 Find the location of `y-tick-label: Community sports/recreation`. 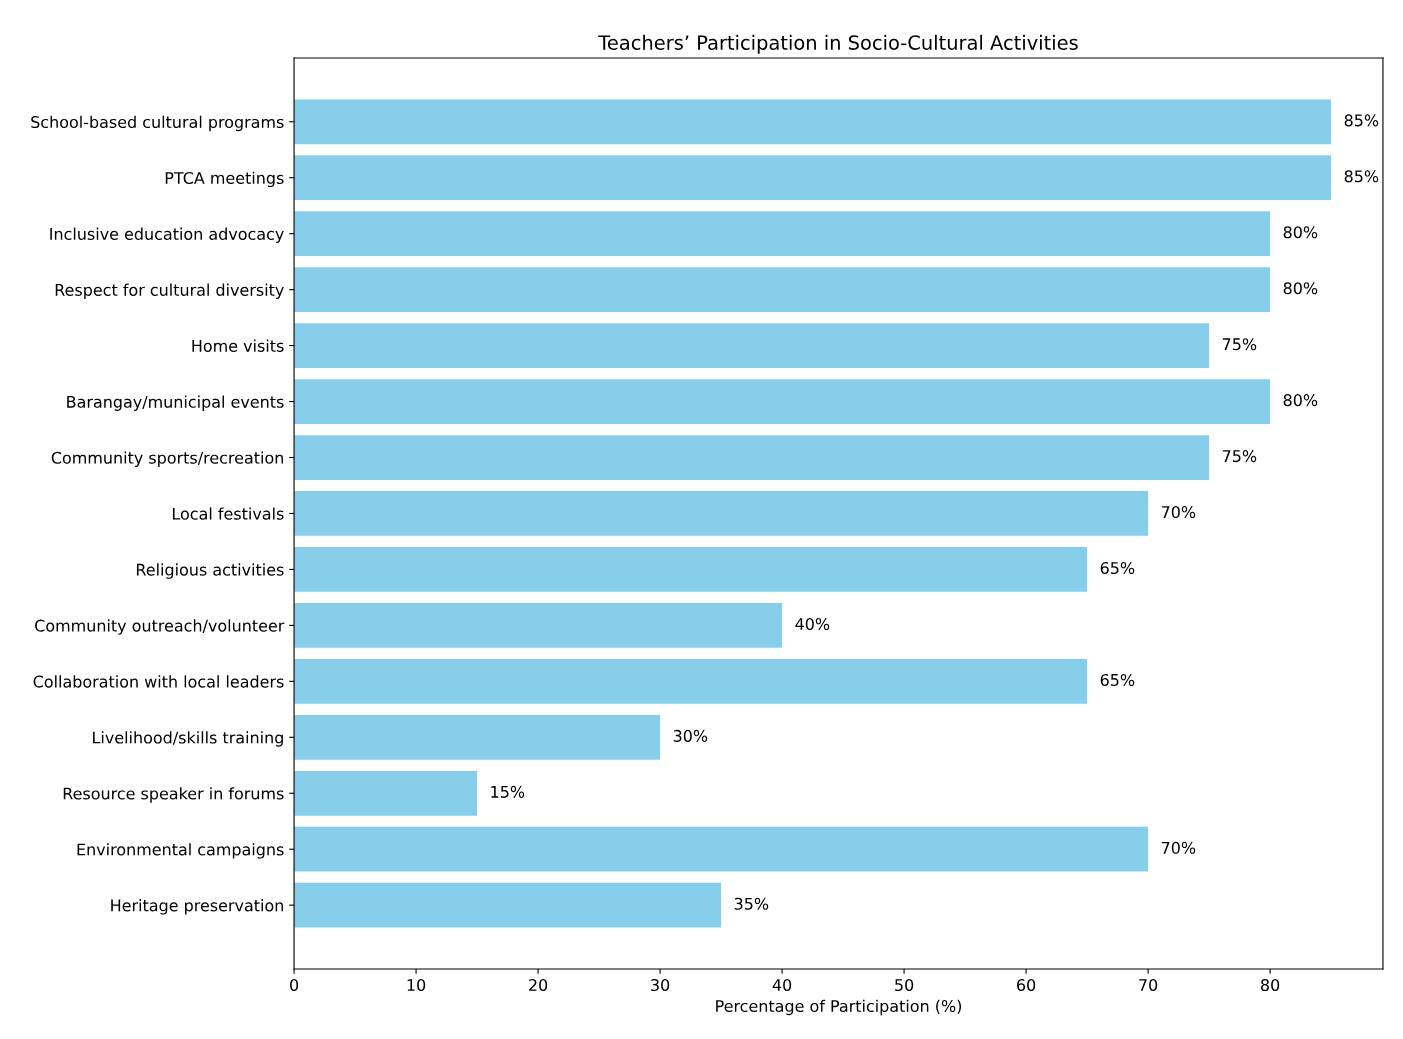

y-tick-label: Community sports/recreation is located at coordinates (167, 459).